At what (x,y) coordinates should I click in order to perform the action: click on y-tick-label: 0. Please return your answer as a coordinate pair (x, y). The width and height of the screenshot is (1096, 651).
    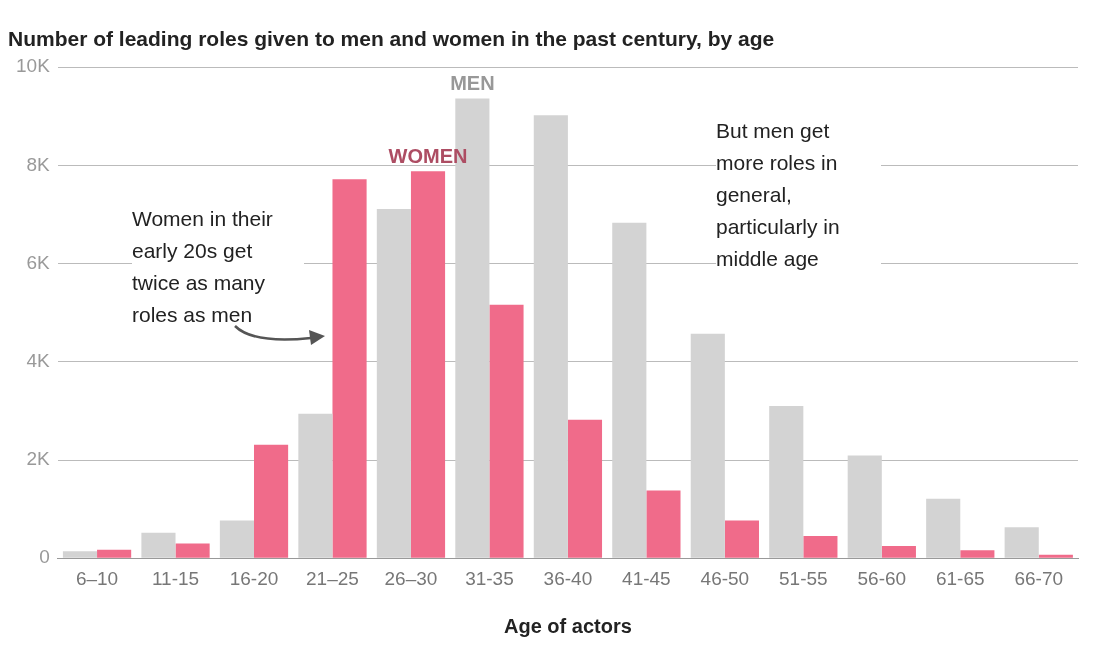
    Looking at the image, I should click on (44, 557).